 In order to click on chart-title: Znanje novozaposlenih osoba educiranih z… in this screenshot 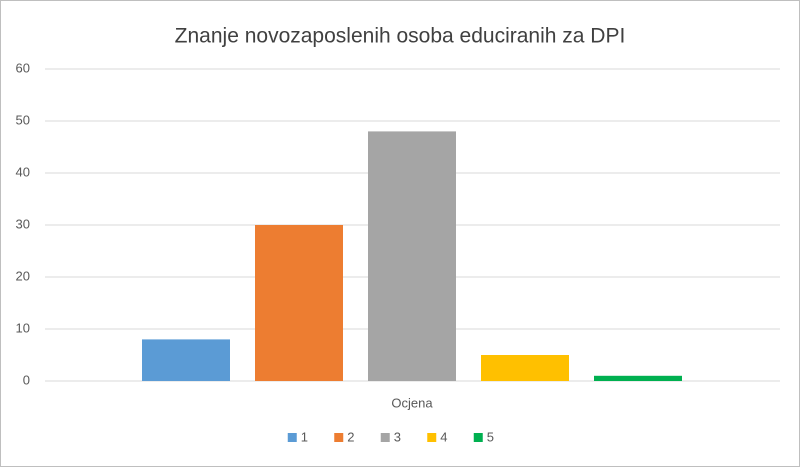, I will do `click(400, 36)`.